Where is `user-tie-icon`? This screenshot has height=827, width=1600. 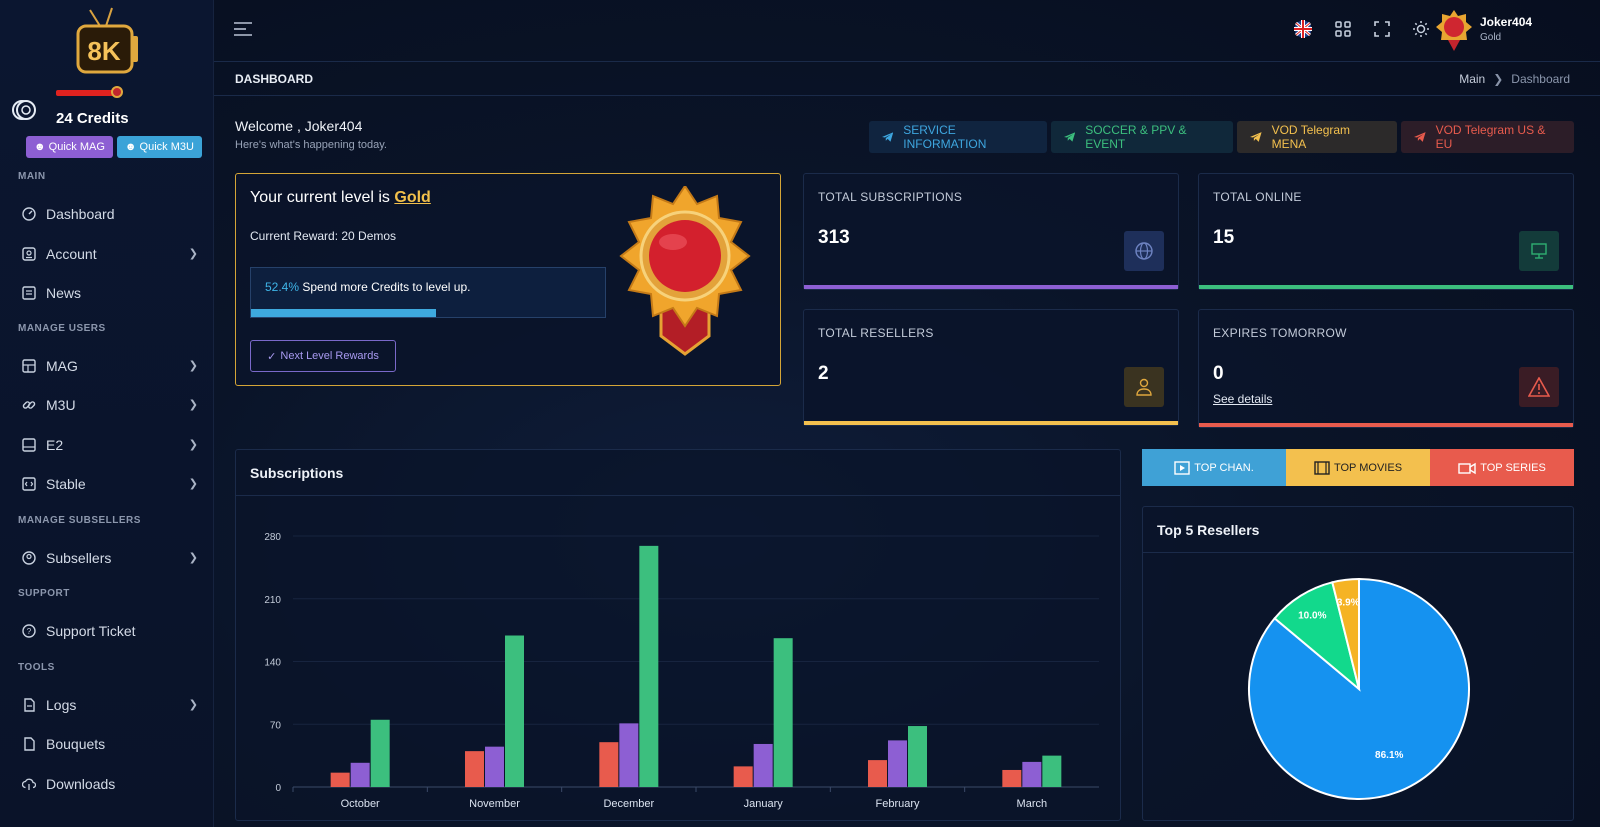 user-tie-icon is located at coordinates (1144, 387).